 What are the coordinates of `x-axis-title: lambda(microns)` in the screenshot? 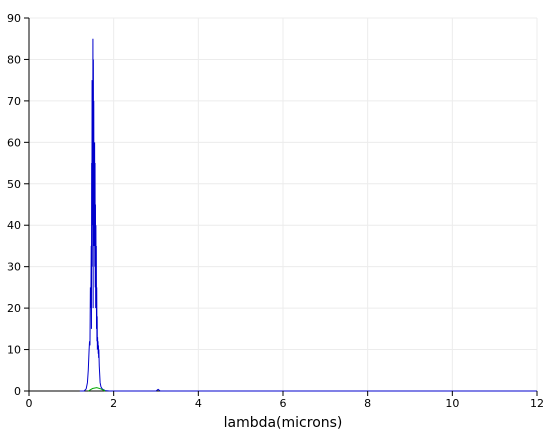 It's located at (283, 423).